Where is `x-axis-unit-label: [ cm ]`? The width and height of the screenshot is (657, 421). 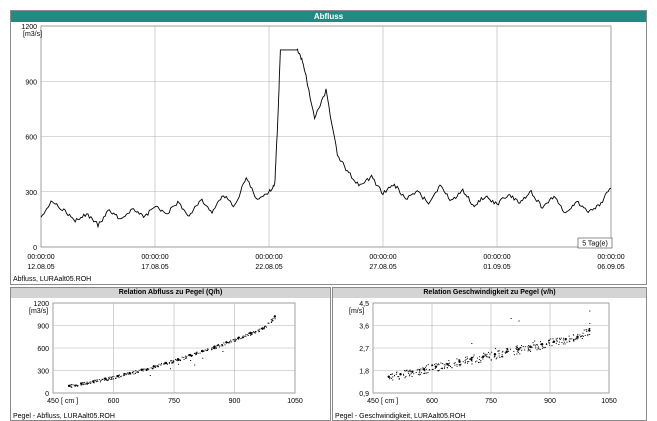
x-axis-unit-label: [ cm ] is located at coordinates (389, 401).